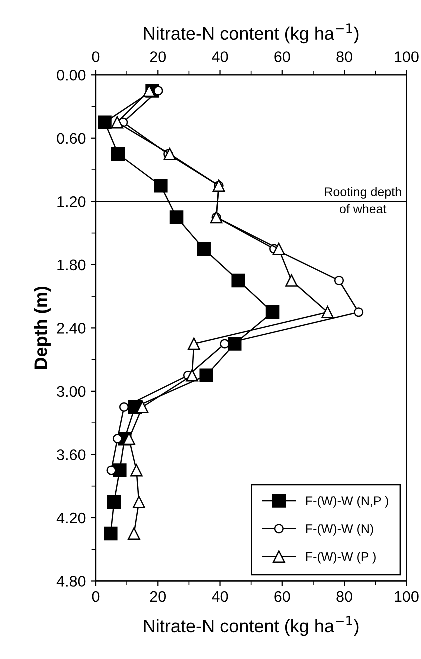  I want to click on y-tick-label: 0.60, so click(71, 138).